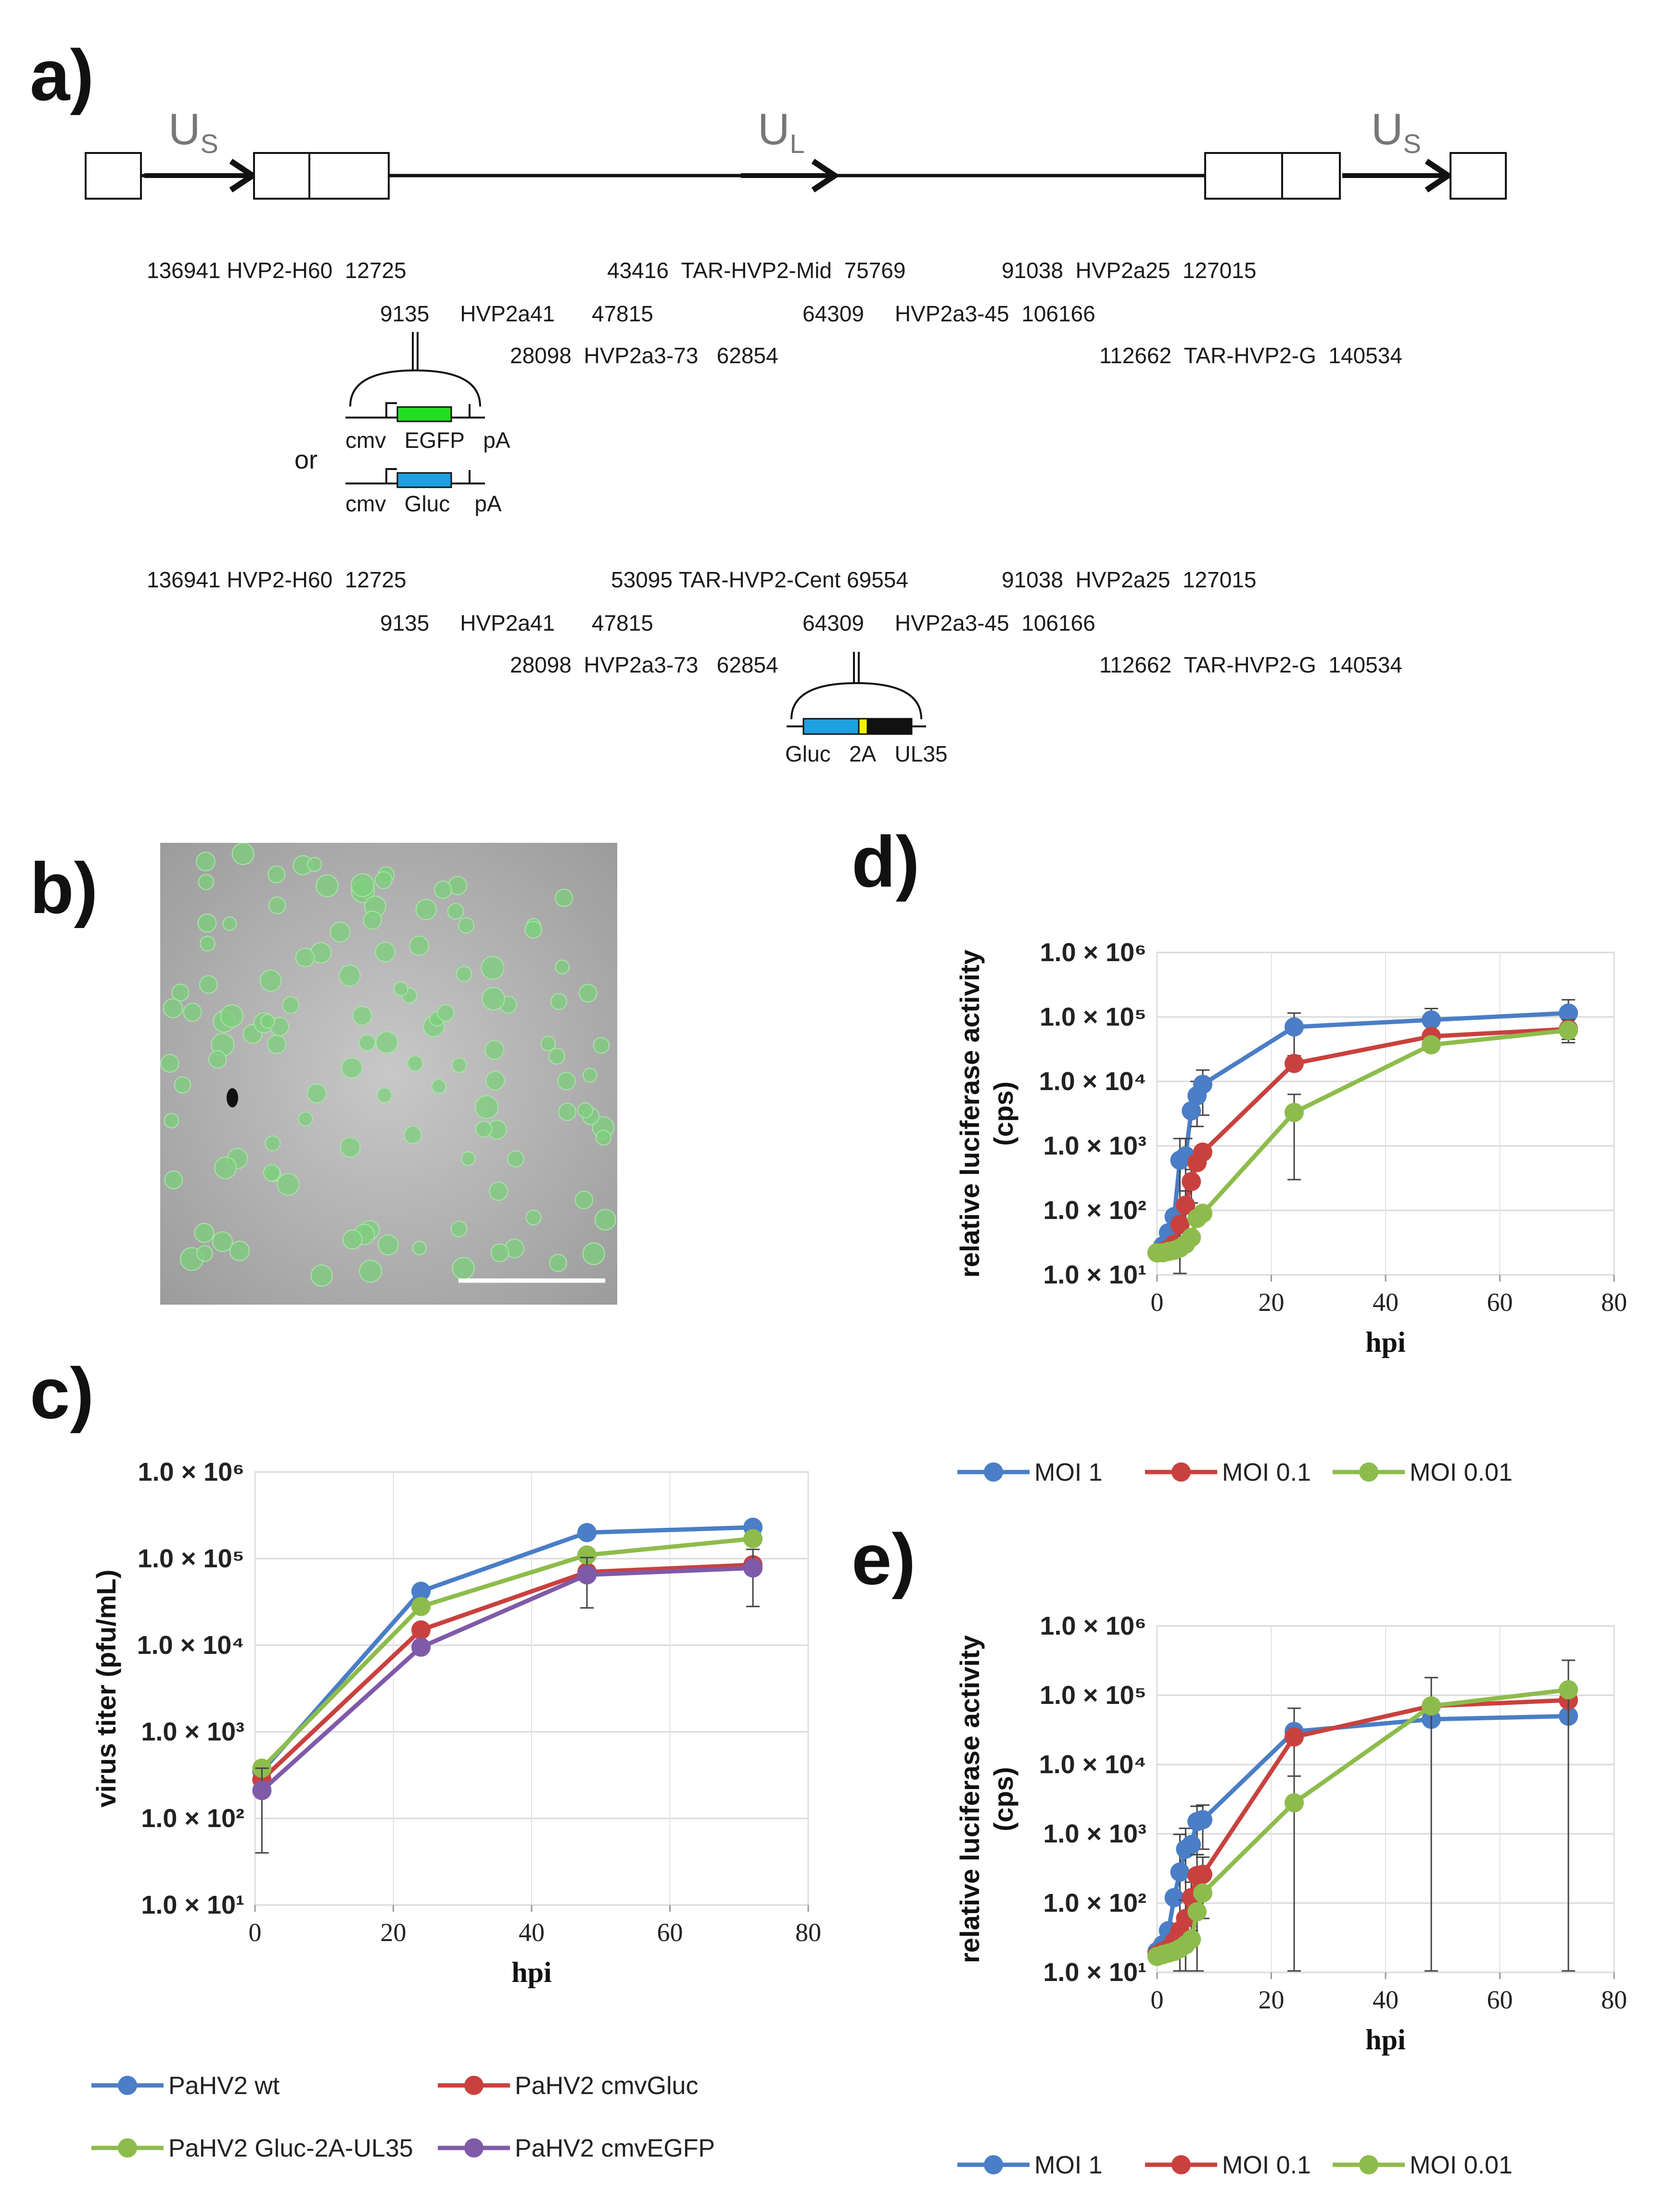  I want to click on fragment-hvp2-h60-2: 136941 HVP2-H60 12725, so click(277, 579).